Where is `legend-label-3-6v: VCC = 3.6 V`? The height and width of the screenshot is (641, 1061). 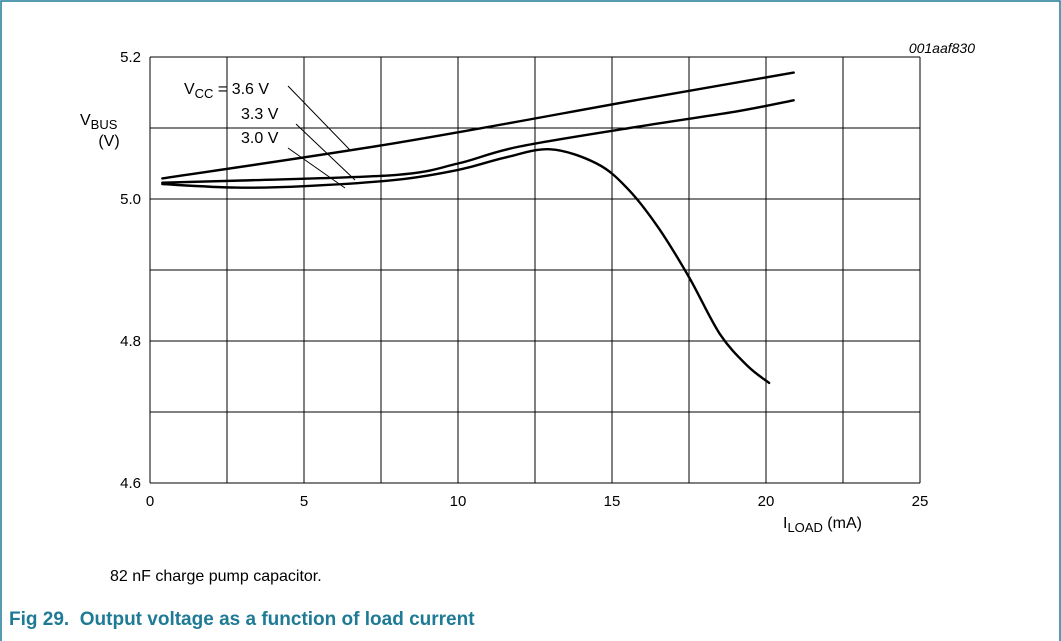
legend-label-3-6v: VCC = 3.6 V is located at coordinates (226, 91).